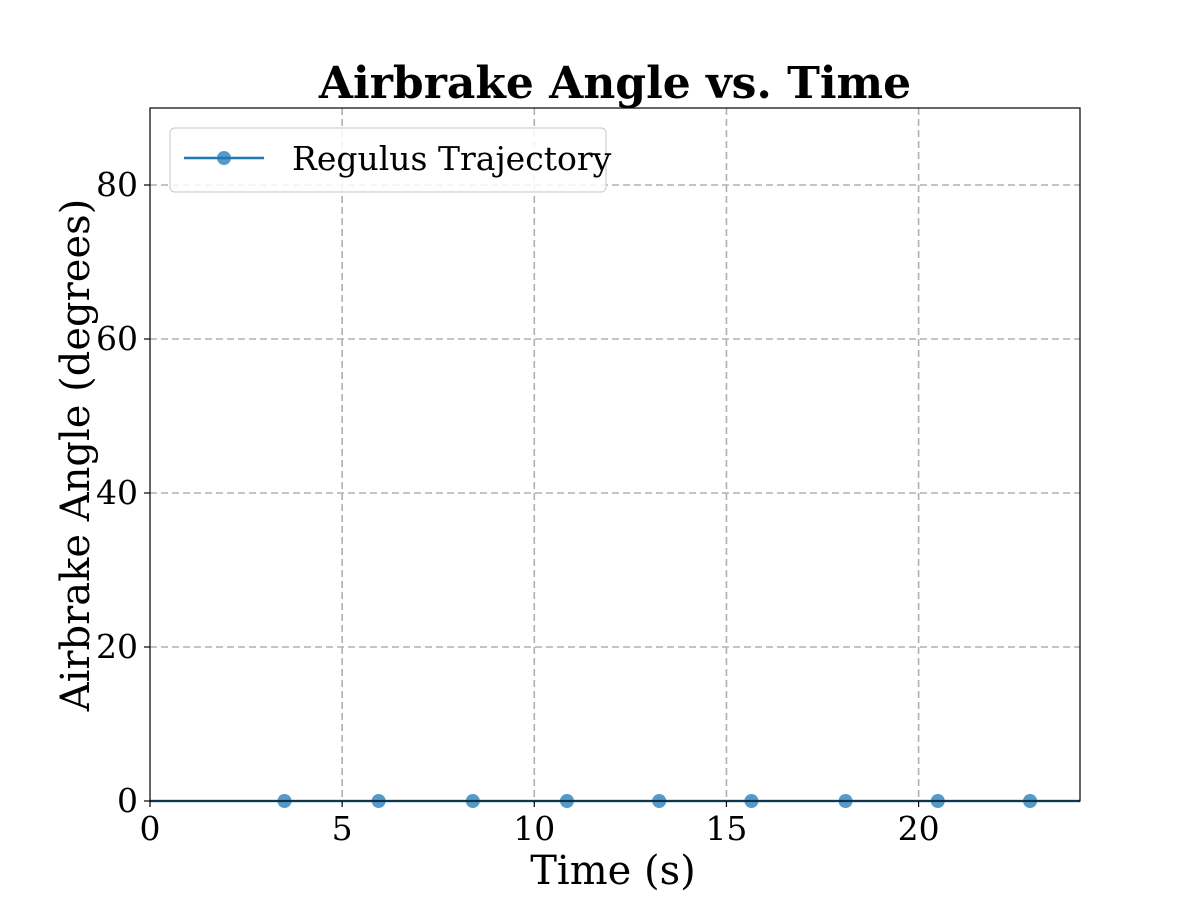 Image resolution: width=1200 pixels, height=900 pixels. Describe the element at coordinates (534, 828) in the screenshot. I see `x-tick-label: 10` at that location.